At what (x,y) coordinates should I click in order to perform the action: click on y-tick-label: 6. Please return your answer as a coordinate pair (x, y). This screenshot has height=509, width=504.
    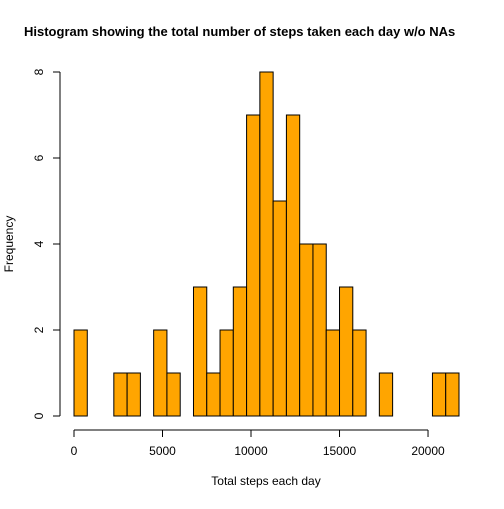
    Looking at the image, I should click on (39, 157).